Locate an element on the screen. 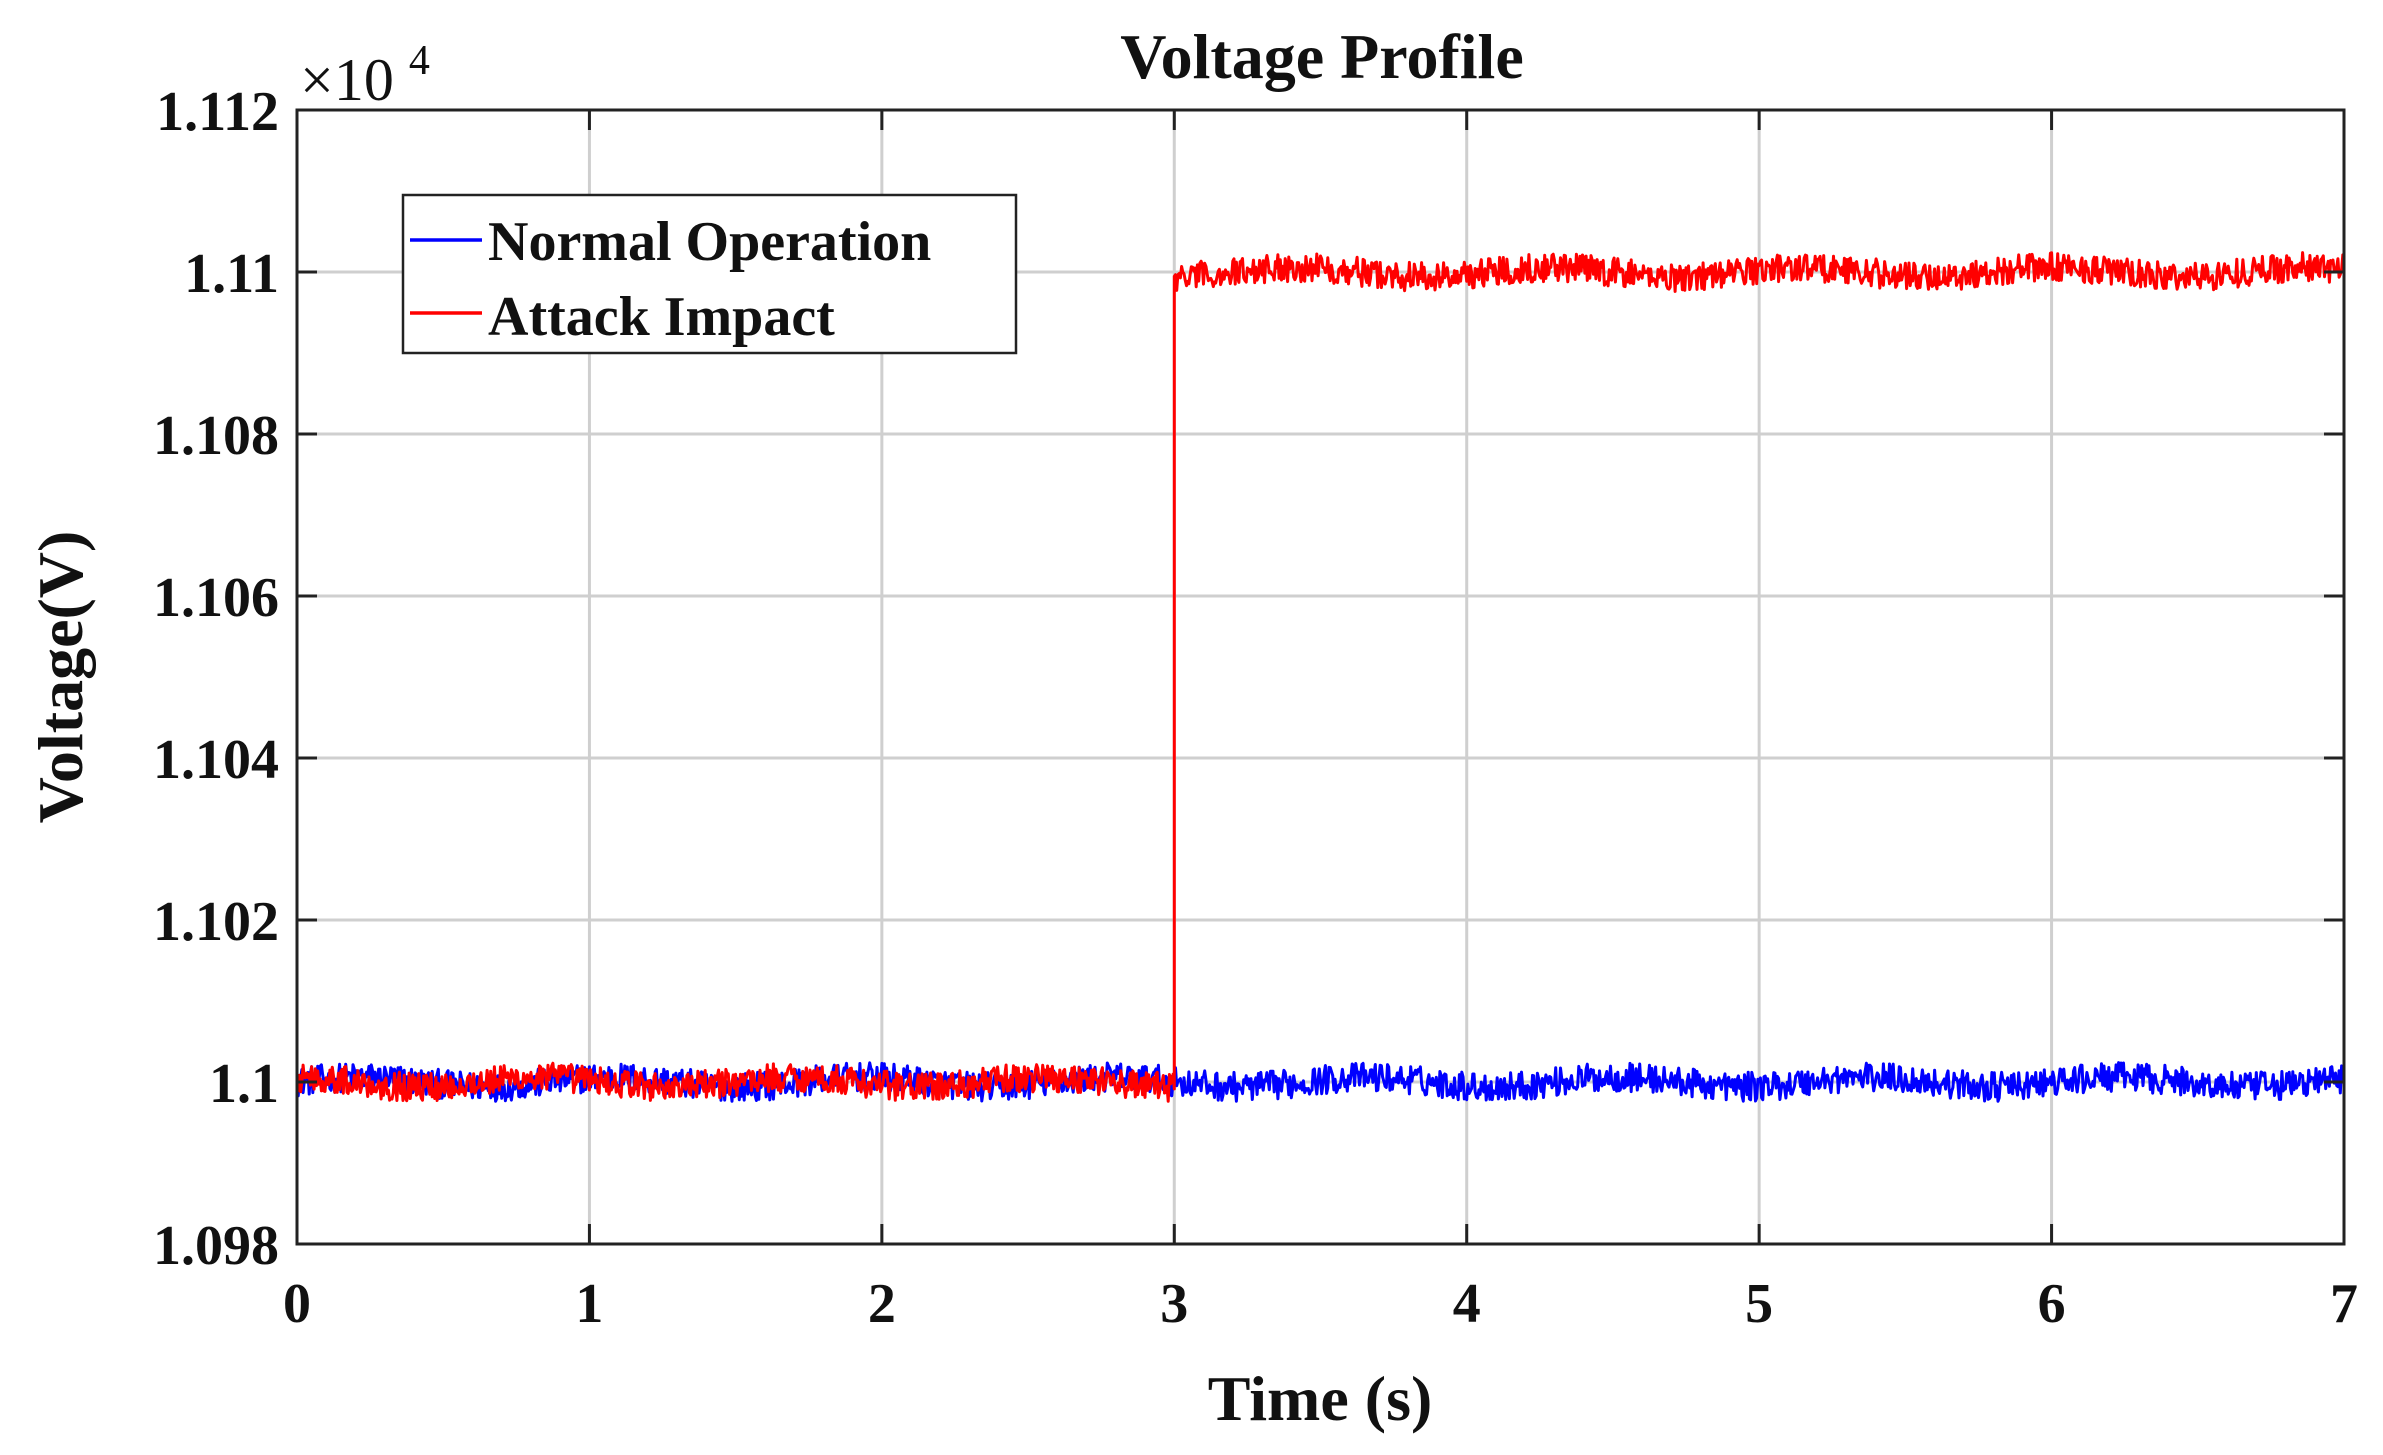 This screenshot has width=2383, height=1455. y-tick-label: 1.102 is located at coordinates (216, 922).